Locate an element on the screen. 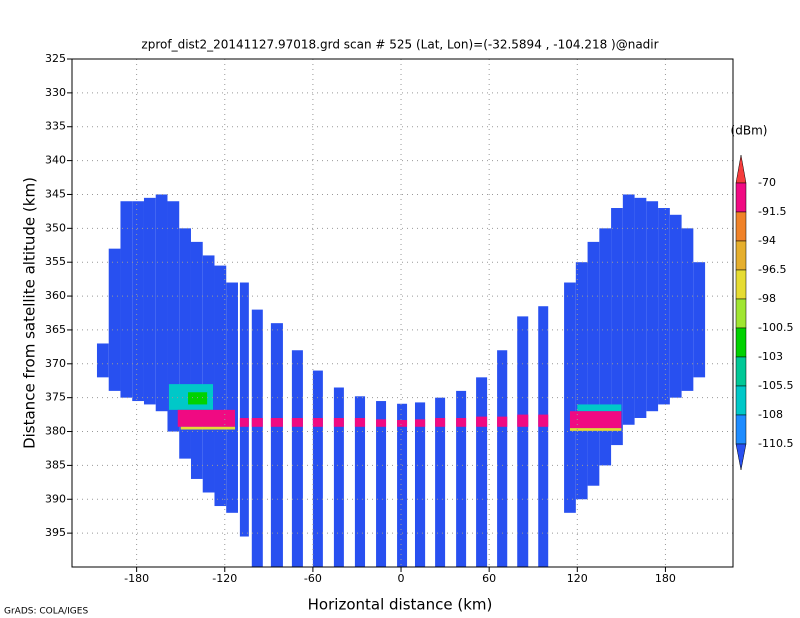 Image resolution: width=800 pixels, height=618 pixels. x-tick-label: 0 is located at coordinates (401, 578).